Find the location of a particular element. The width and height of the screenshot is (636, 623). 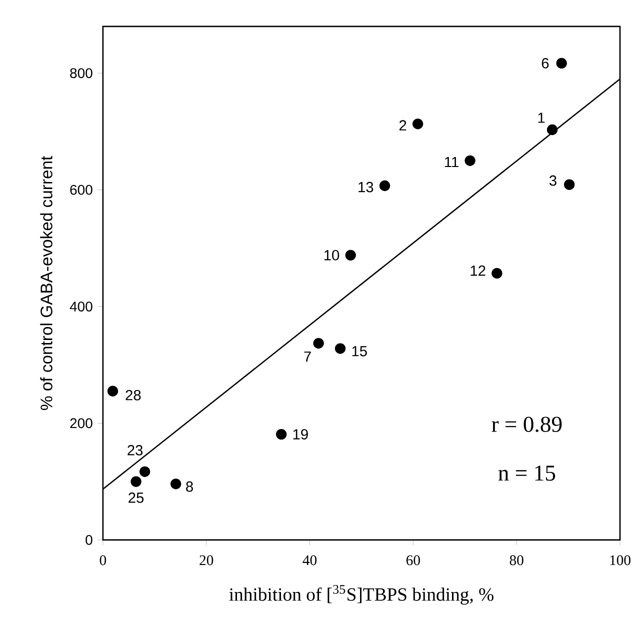

annotation: 10 is located at coordinates (332, 255).